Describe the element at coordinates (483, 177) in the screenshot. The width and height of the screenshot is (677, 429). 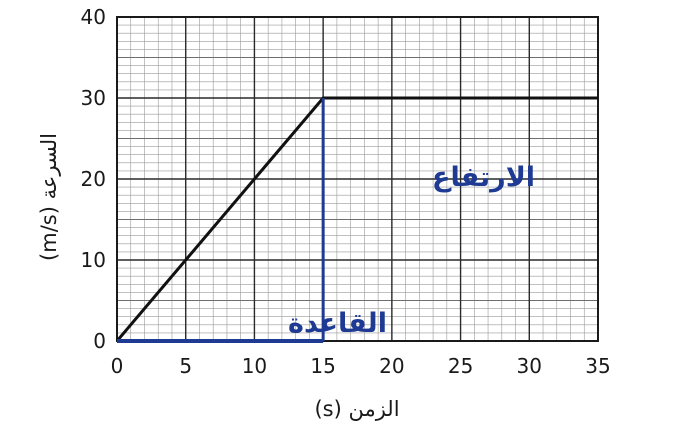
I see `height-annotation-label: الارتفاع` at that location.